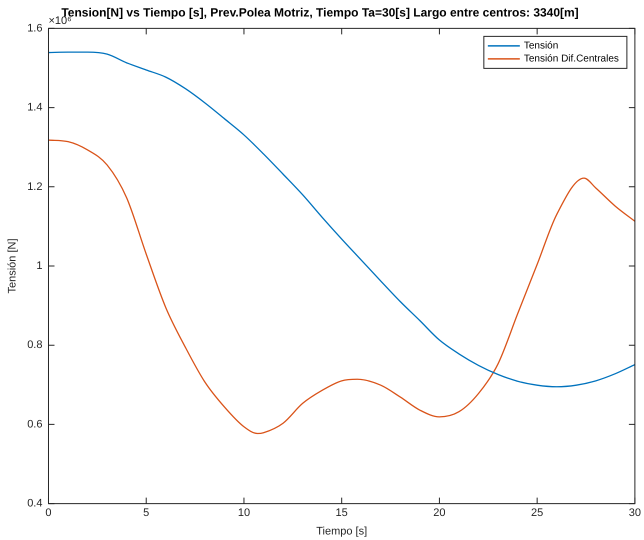  What do you see at coordinates (39, 266) in the screenshot?
I see `y-tick-label: 1` at bounding box center [39, 266].